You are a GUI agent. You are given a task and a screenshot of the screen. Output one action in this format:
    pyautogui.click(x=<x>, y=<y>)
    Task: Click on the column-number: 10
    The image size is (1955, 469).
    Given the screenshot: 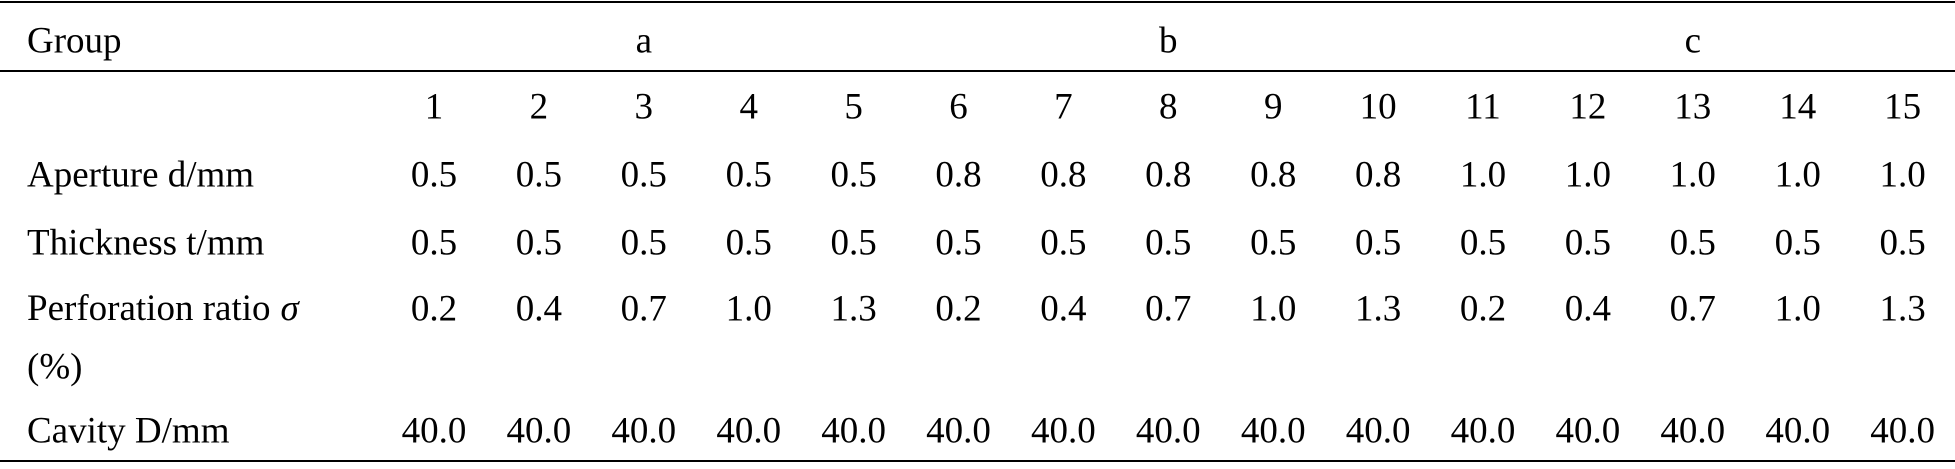 What is the action you would take?
    pyautogui.click(x=1378, y=106)
    